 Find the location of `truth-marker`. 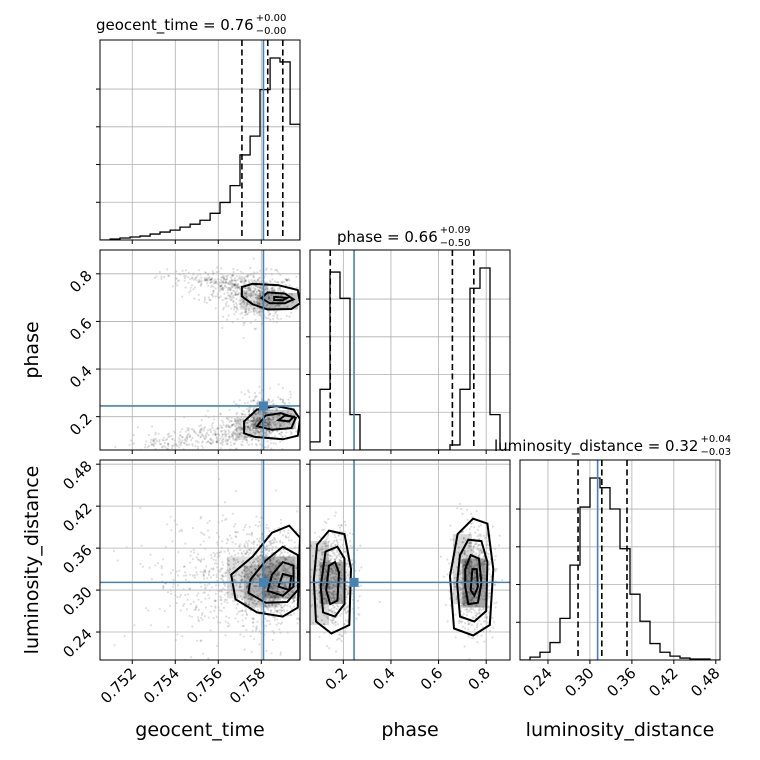

truth-marker is located at coordinates (263, 406).